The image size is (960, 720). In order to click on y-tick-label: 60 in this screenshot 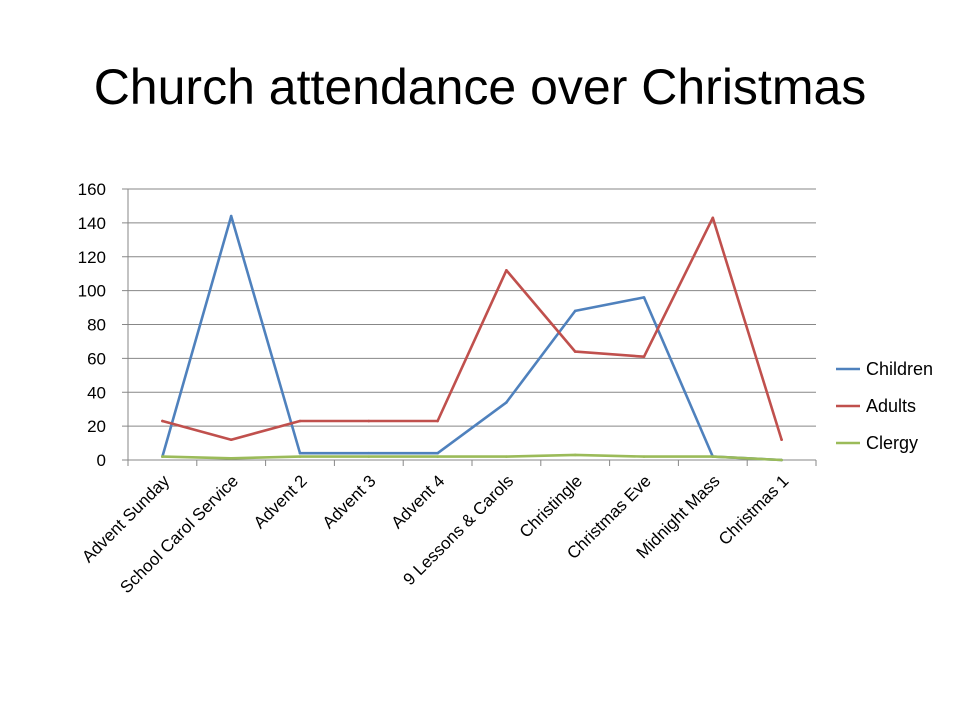, I will do `click(96, 358)`.